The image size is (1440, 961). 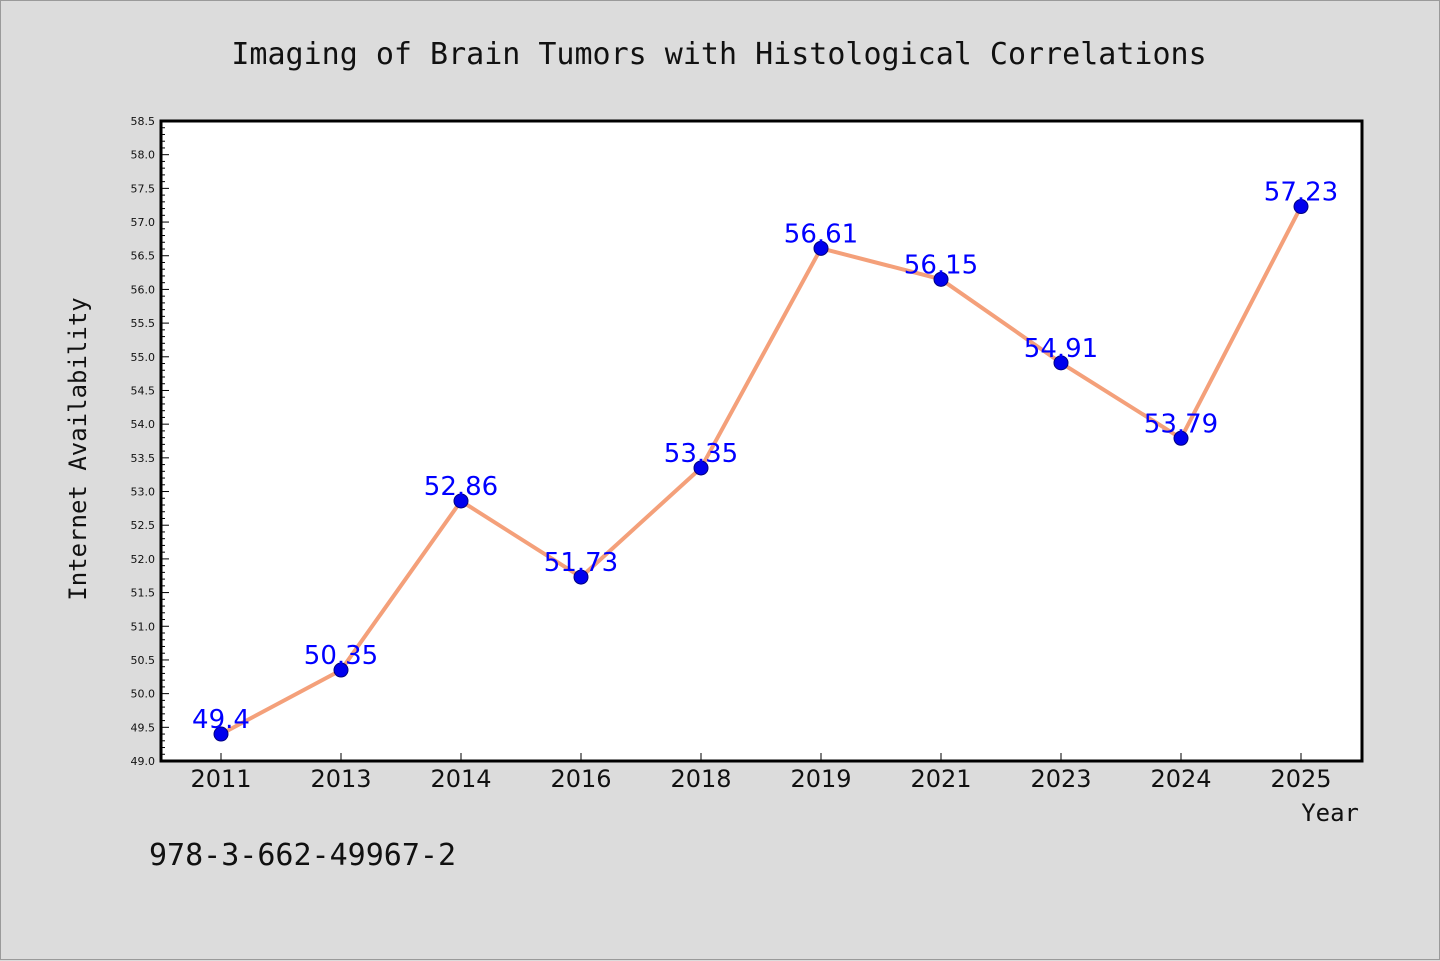 What do you see at coordinates (820, 779) in the screenshot?
I see `x-tick-label: 2019` at bounding box center [820, 779].